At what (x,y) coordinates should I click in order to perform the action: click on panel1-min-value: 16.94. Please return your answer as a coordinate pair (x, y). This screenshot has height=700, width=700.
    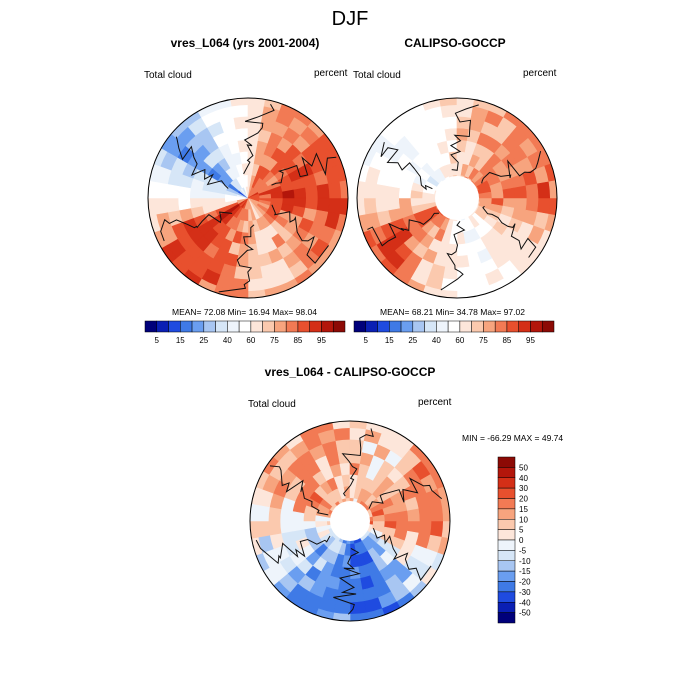
    Looking at the image, I should click on (259, 312).